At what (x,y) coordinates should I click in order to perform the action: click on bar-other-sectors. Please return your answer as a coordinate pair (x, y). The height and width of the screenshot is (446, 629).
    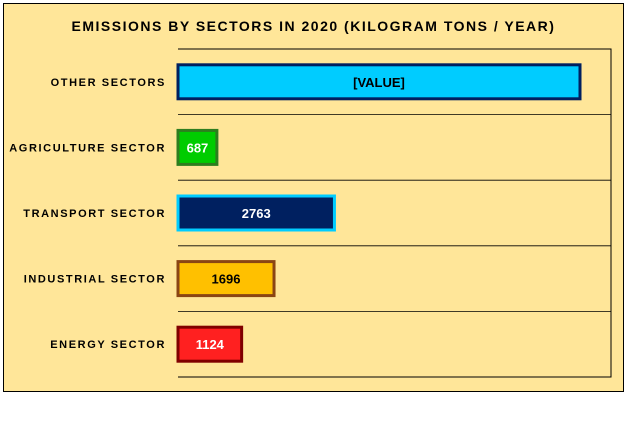
    Looking at the image, I should click on (379, 82).